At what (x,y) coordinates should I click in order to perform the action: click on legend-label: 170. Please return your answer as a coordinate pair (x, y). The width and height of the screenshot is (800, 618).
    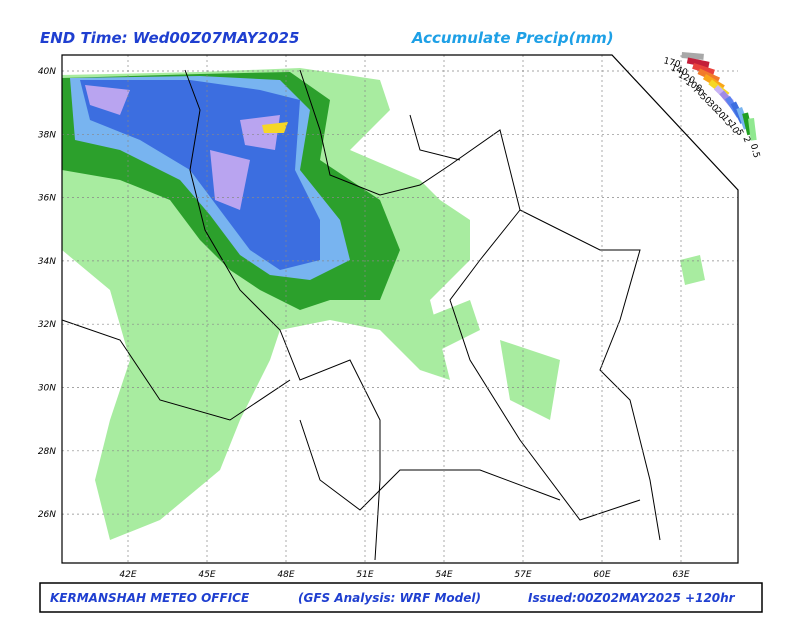
    Looking at the image, I should click on (671, 63).